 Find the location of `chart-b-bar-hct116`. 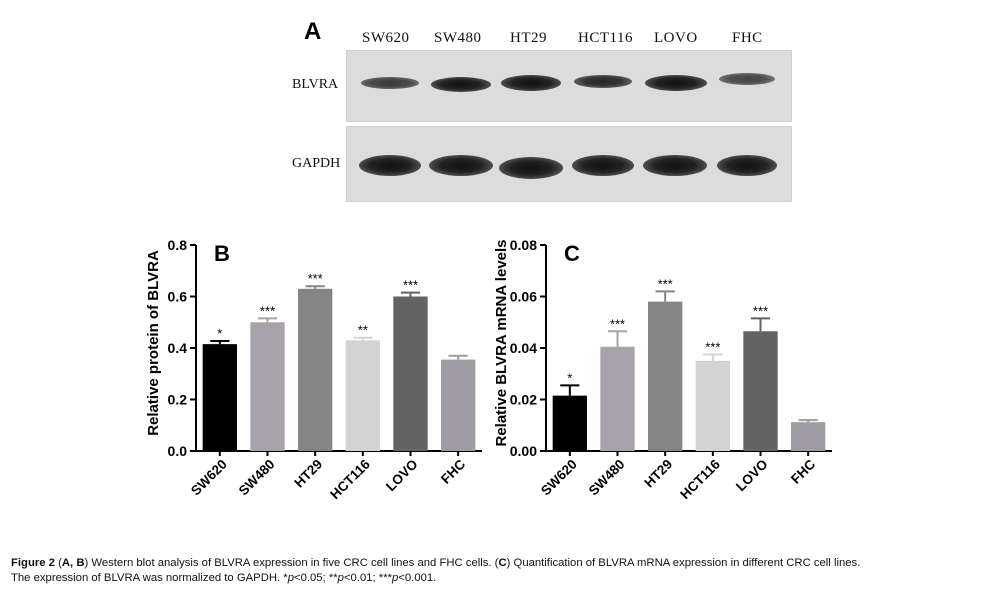

chart-b-bar-hct116 is located at coordinates (362, 395).